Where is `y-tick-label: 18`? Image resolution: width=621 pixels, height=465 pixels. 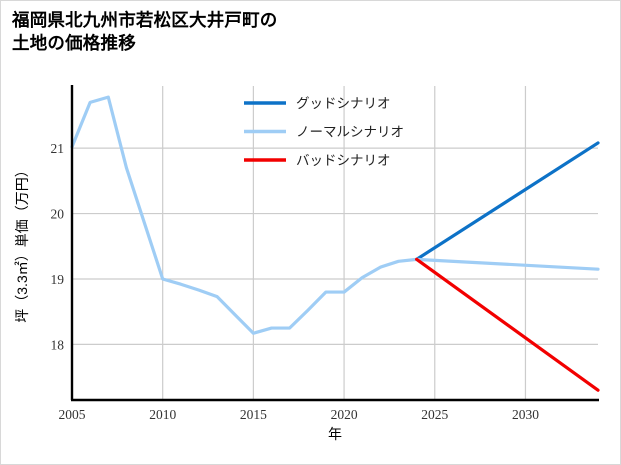
y-tick-label: 18 is located at coordinates (58, 344).